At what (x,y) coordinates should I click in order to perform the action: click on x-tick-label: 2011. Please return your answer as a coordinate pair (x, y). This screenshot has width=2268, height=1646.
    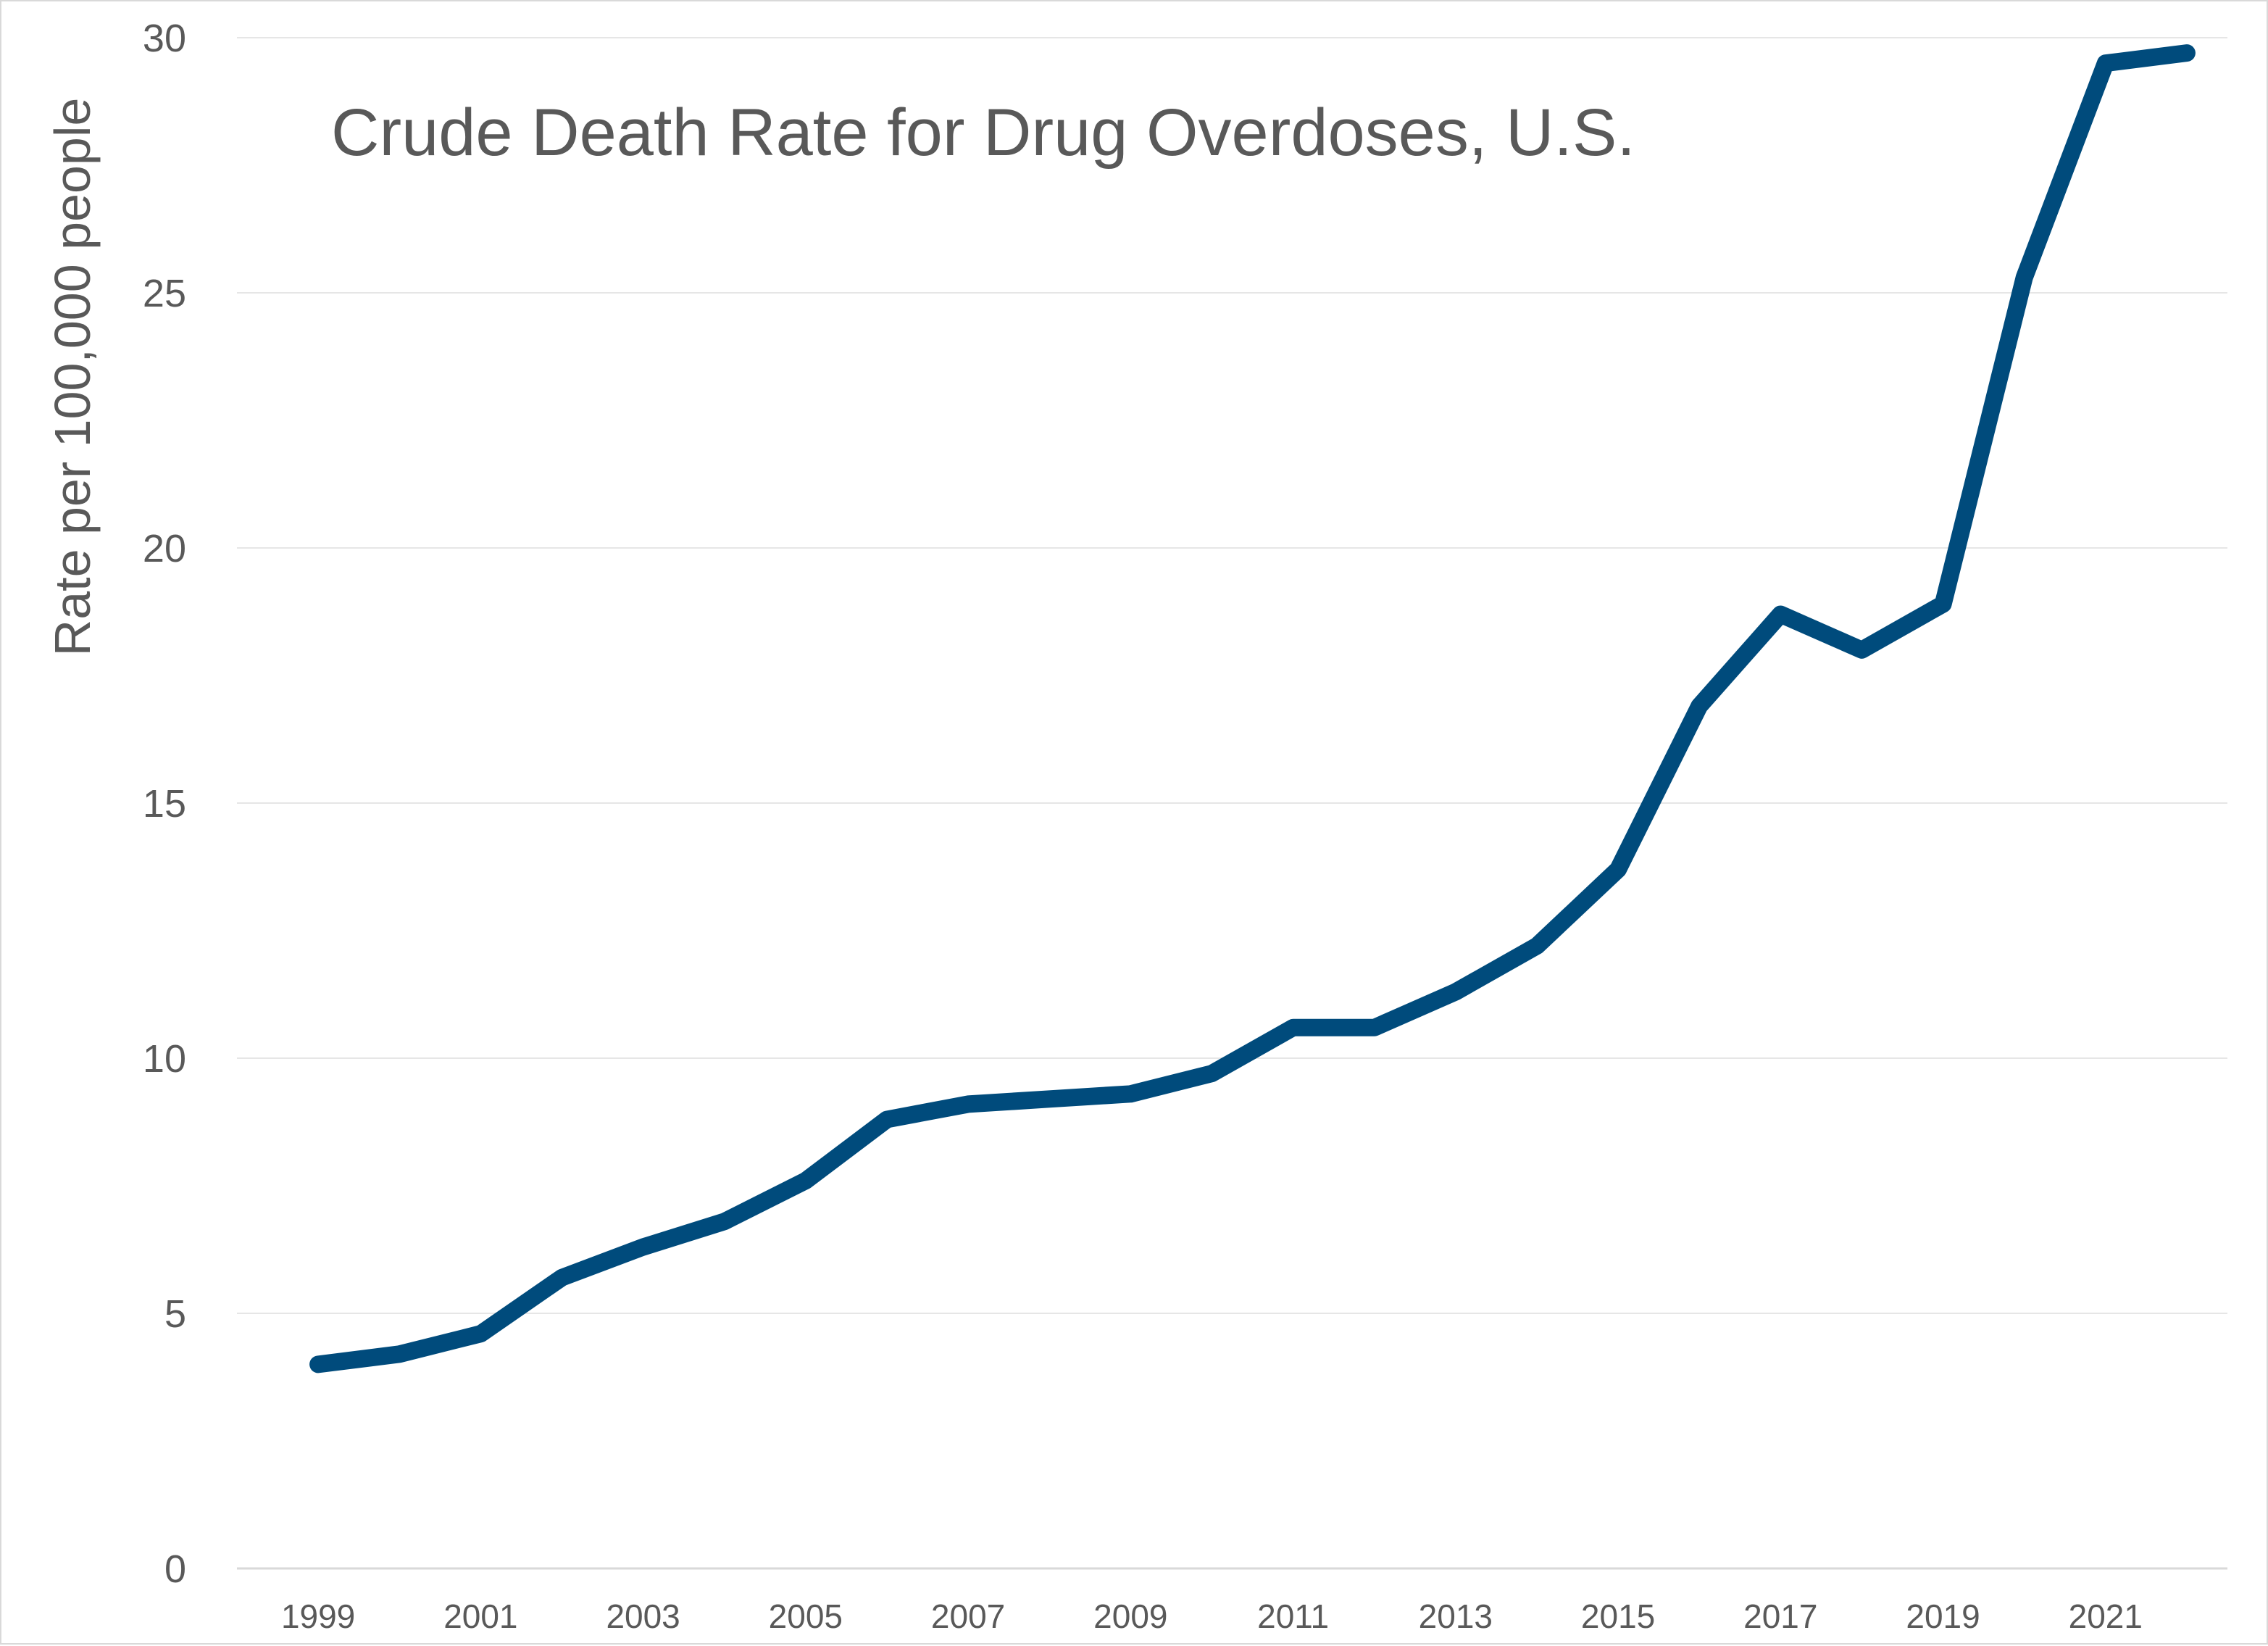
    Looking at the image, I should click on (1293, 1616).